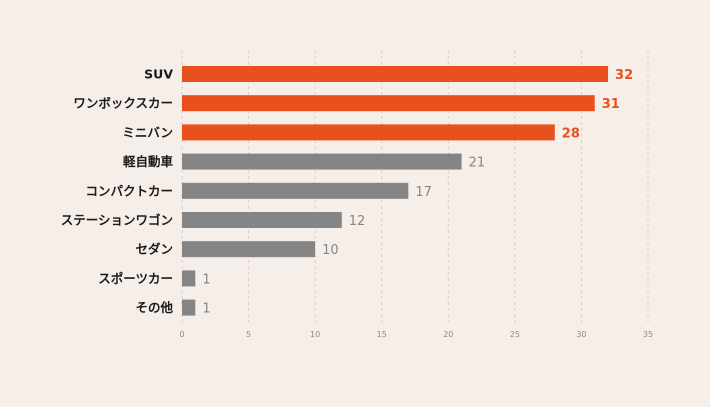 The width and height of the screenshot is (710, 407). Describe the element at coordinates (129, 190) in the screenshot. I see `category-label: コンパクトカー` at that location.